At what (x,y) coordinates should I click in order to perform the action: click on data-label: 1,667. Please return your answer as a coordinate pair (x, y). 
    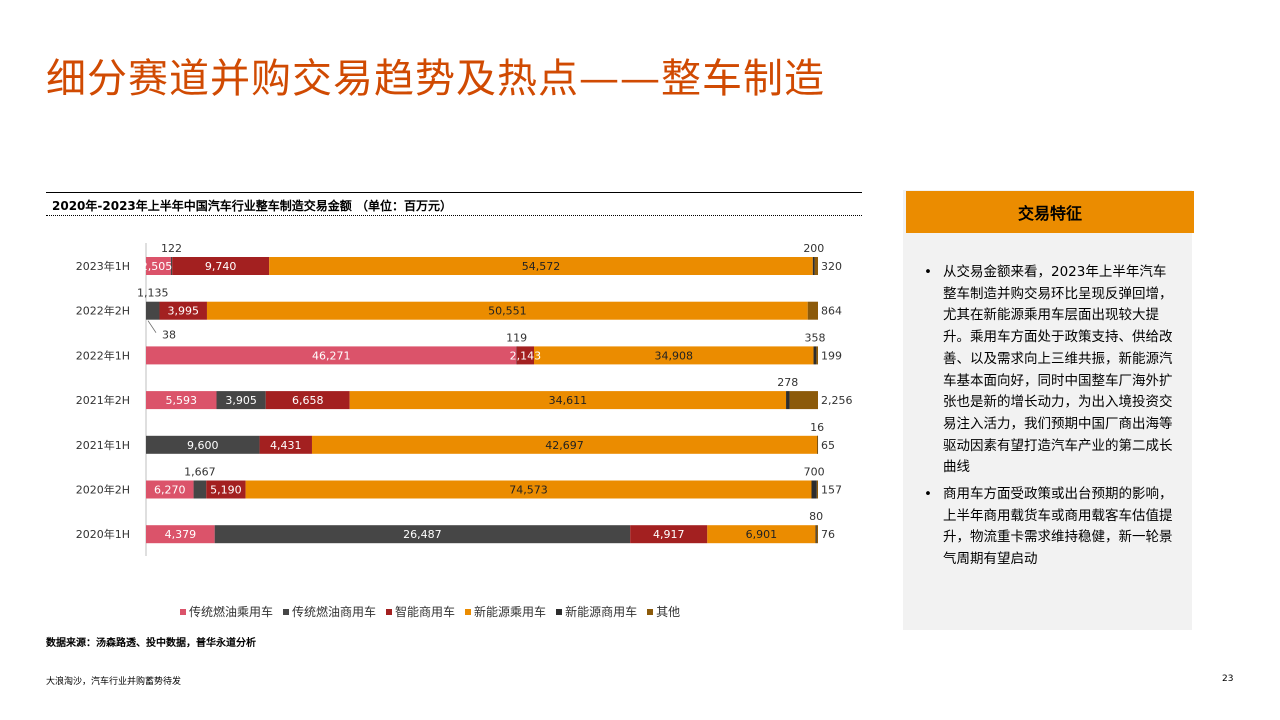
    Looking at the image, I should click on (200, 472).